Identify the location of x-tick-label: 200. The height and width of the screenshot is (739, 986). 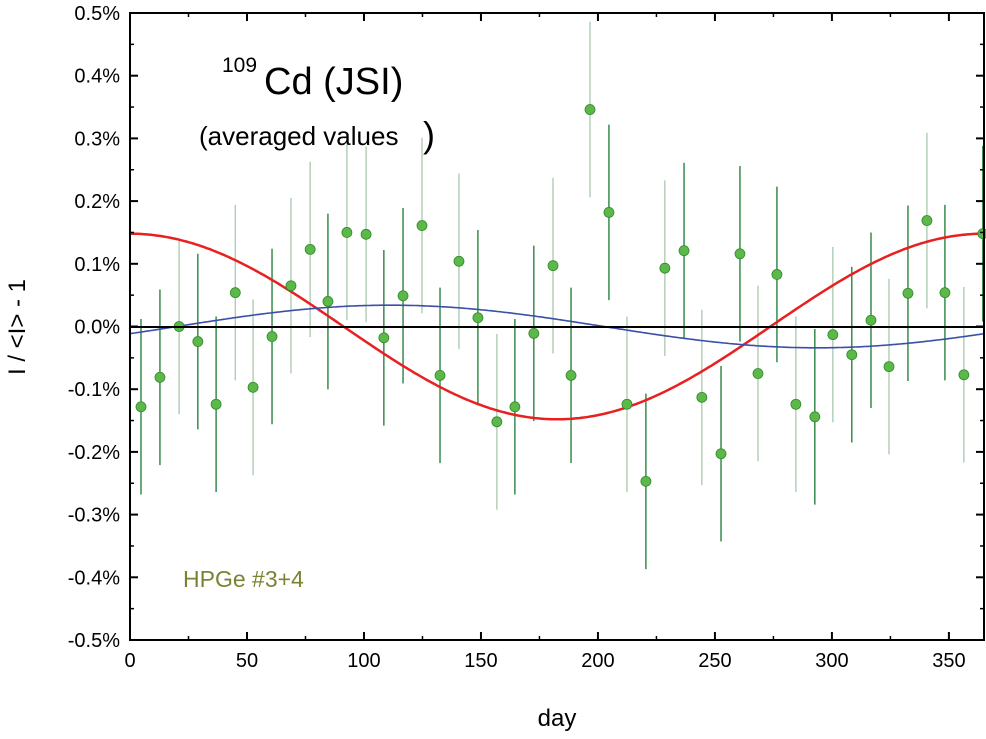
(597, 661).